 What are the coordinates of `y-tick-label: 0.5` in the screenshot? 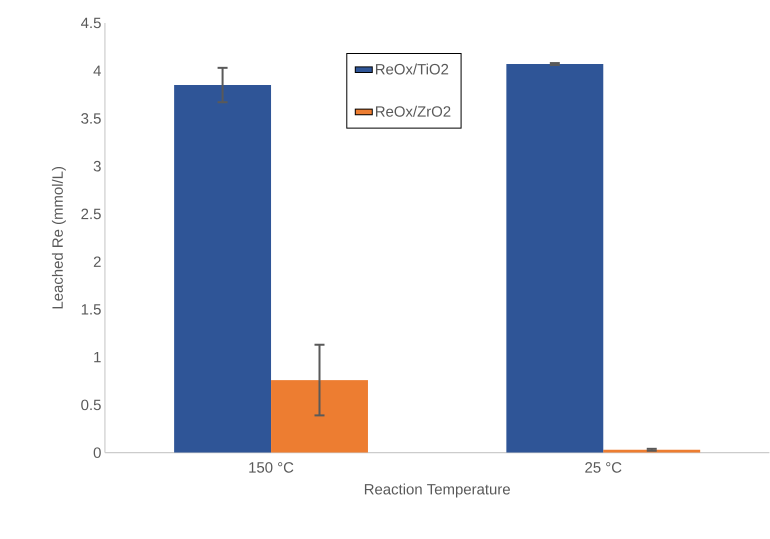 It's located at (91, 405).